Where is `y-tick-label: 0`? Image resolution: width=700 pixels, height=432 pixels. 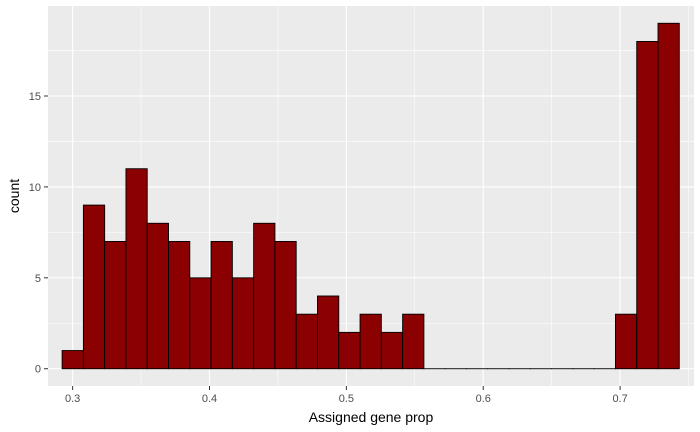
y-tick-label: 0 is located at coordinates (38, 370).